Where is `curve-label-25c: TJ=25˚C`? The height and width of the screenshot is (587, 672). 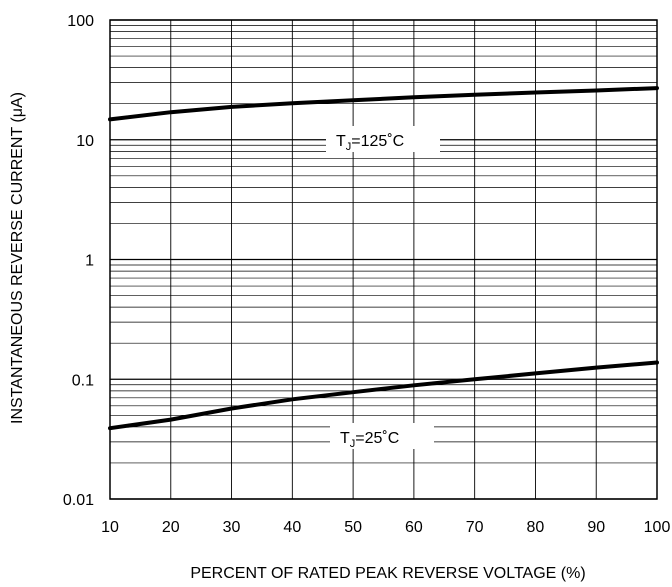 curve-label-25c: TJ=25˚C is located at coordinates (382, 436).